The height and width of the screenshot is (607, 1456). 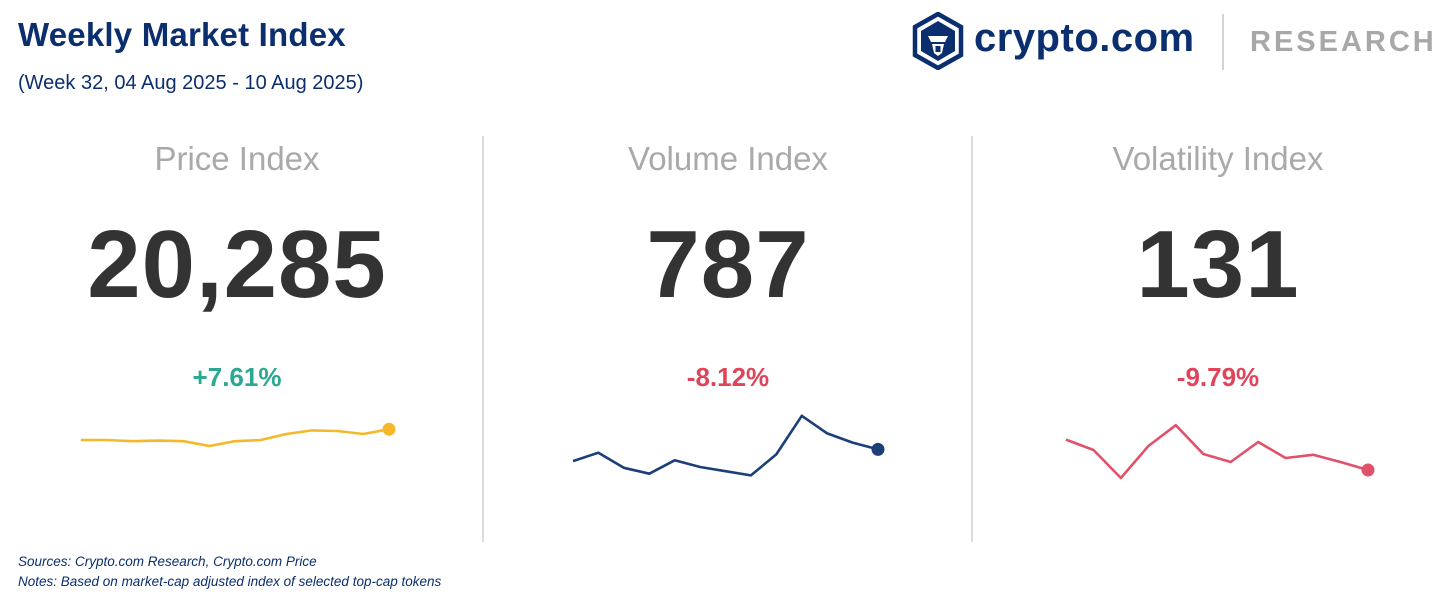 I want to click on volume-index-last-point, so click(x=878, y=449).